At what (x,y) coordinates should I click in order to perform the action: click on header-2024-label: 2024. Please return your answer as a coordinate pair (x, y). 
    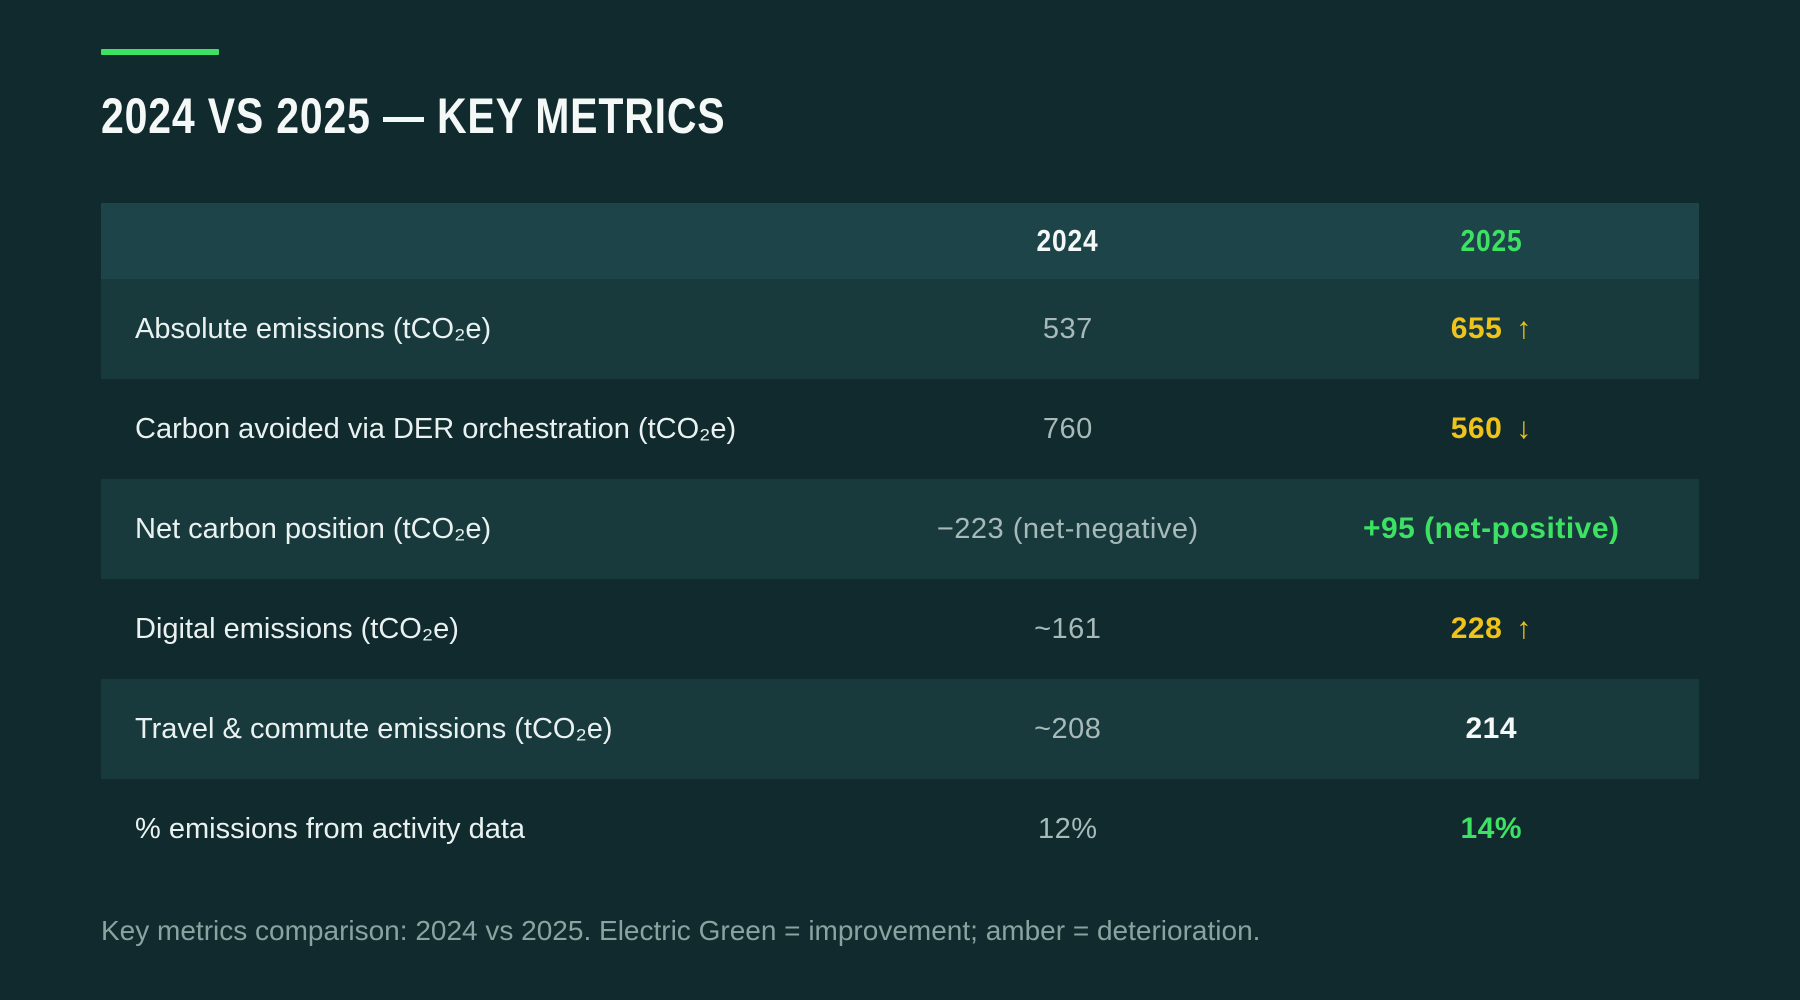
    Looking at the image, I should click on (1067, 240).